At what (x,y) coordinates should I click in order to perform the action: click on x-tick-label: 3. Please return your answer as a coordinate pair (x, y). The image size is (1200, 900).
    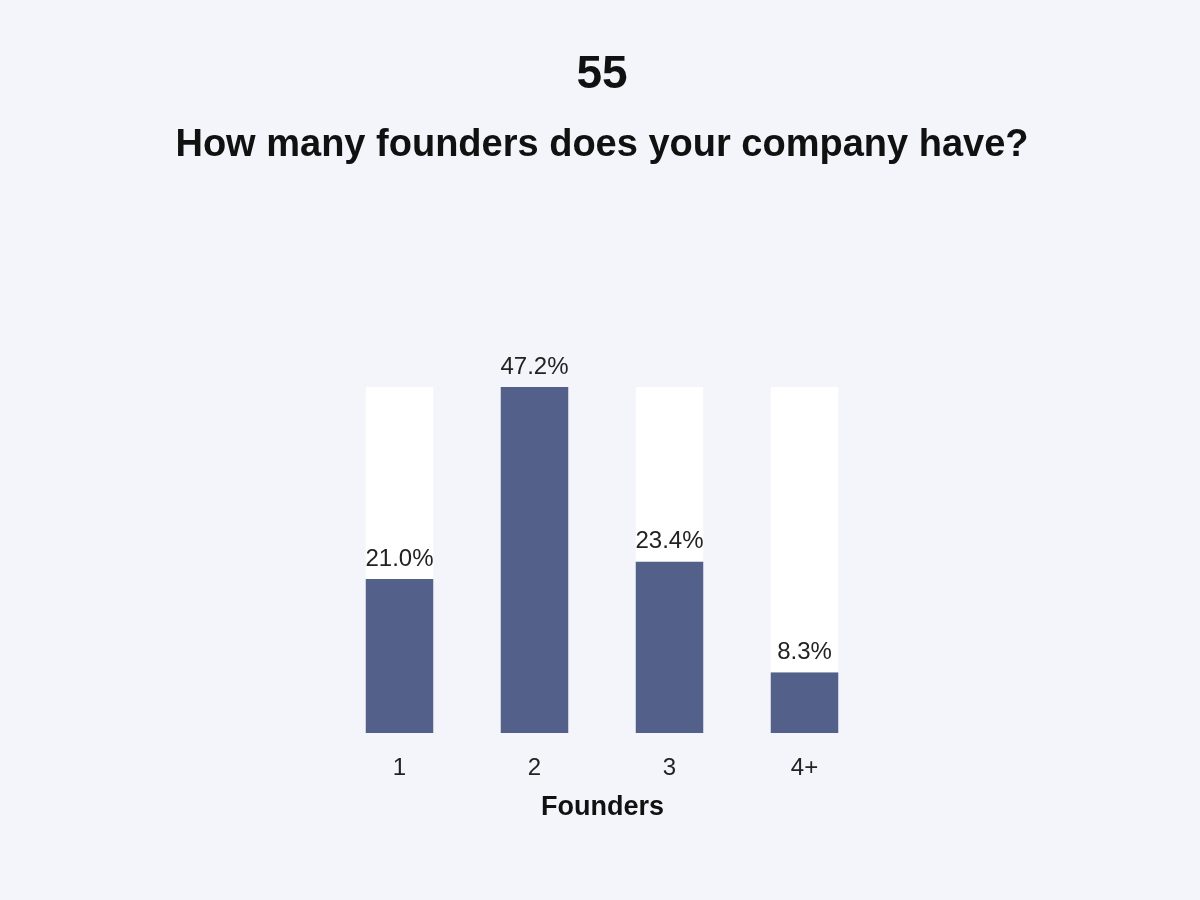
    Looking at the image, I should click on (669, 766).